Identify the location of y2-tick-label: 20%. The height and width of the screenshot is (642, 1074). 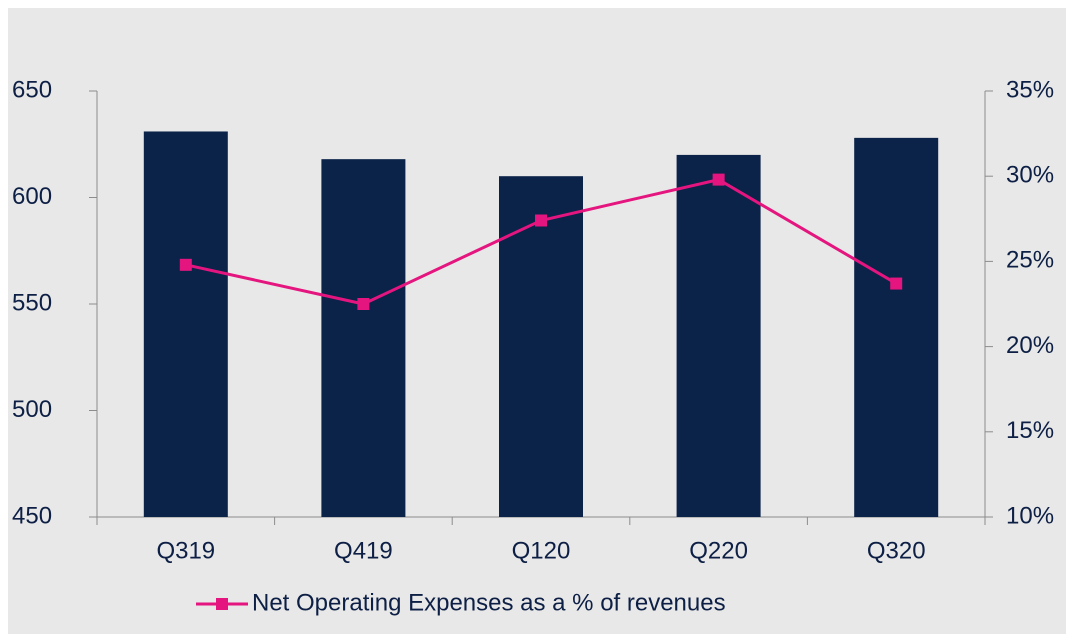
(1030, 345).